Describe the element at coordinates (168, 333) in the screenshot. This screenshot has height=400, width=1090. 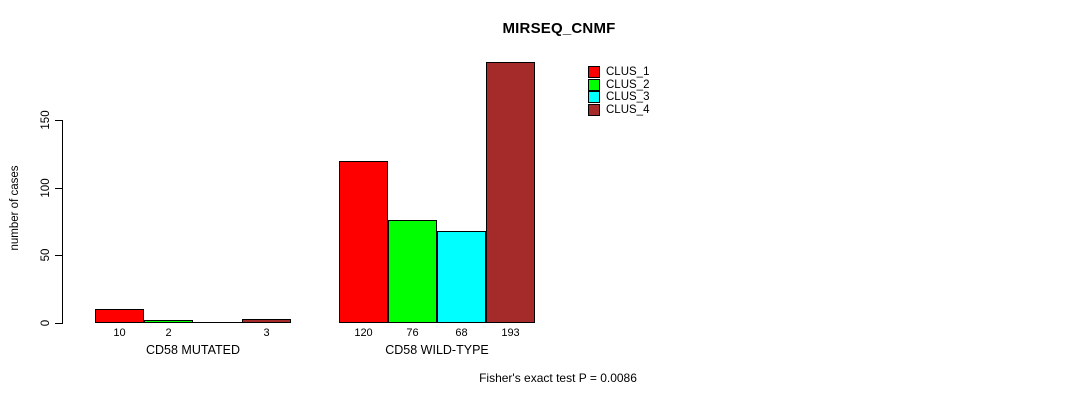
I see `bar-value-label: 2` at that location.